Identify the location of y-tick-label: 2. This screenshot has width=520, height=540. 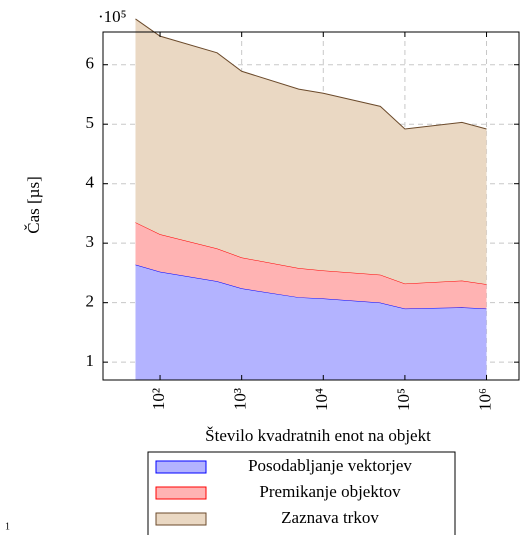
(90, 301).